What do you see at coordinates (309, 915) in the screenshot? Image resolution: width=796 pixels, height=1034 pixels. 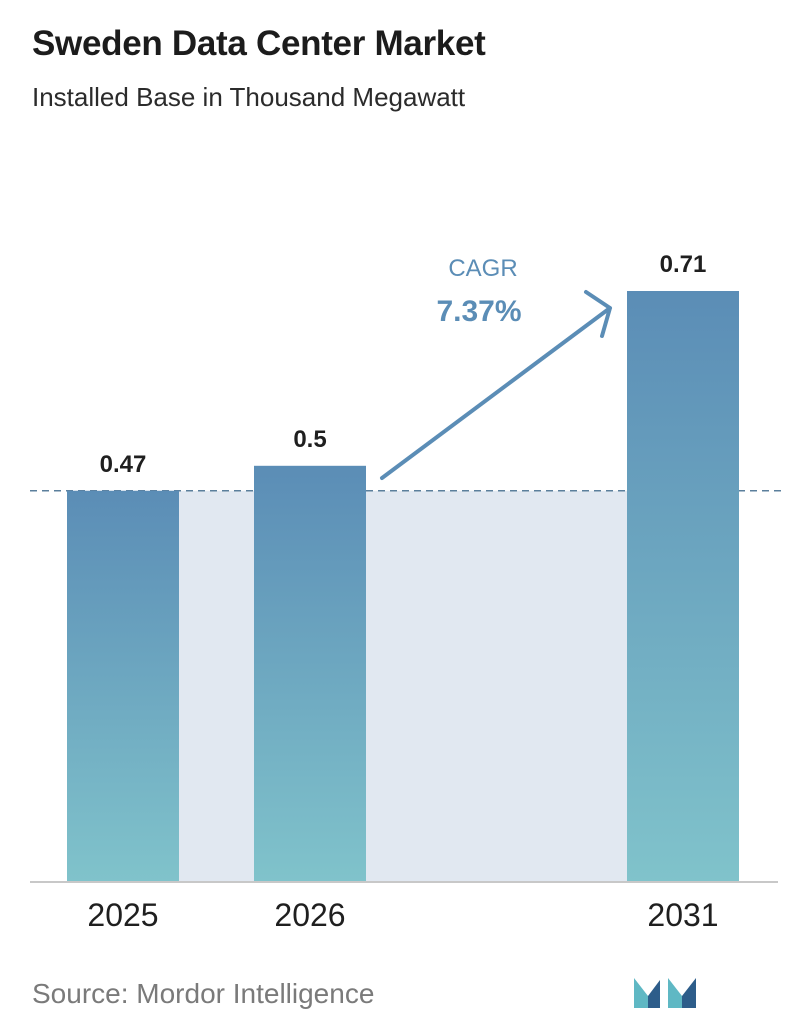 I see `category-label-2026: 2026` at bounding box center [309, 915].